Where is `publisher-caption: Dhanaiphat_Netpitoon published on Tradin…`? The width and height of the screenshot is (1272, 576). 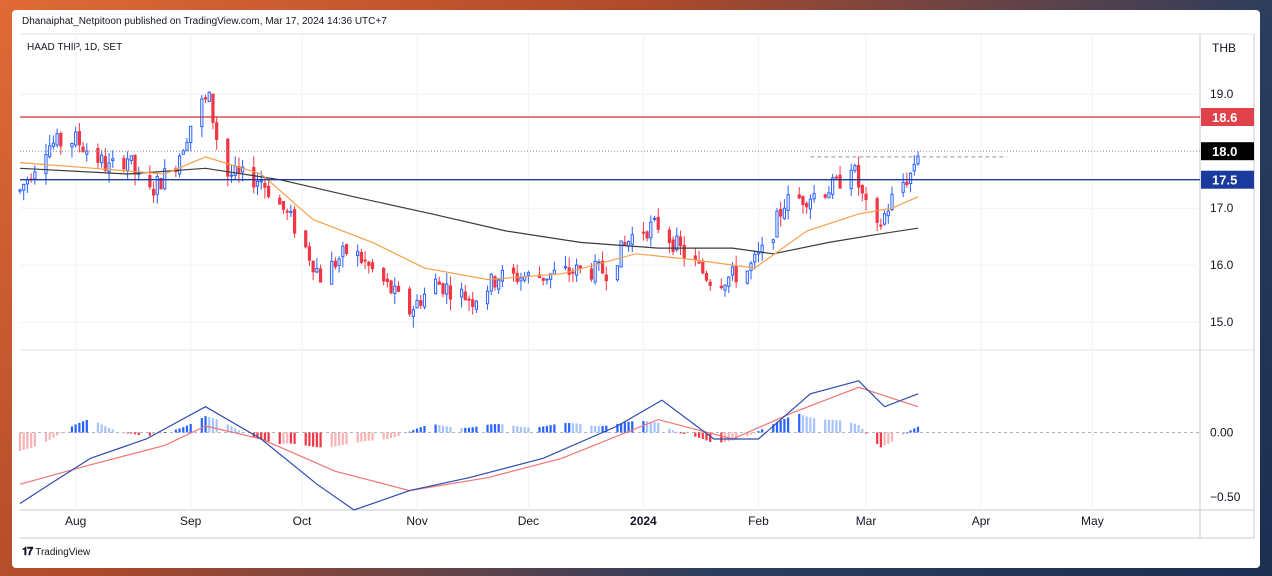
publisher-caption: Dhanaiphat_Netpitoon published on Tradin… is located at coordinates (204, 21).